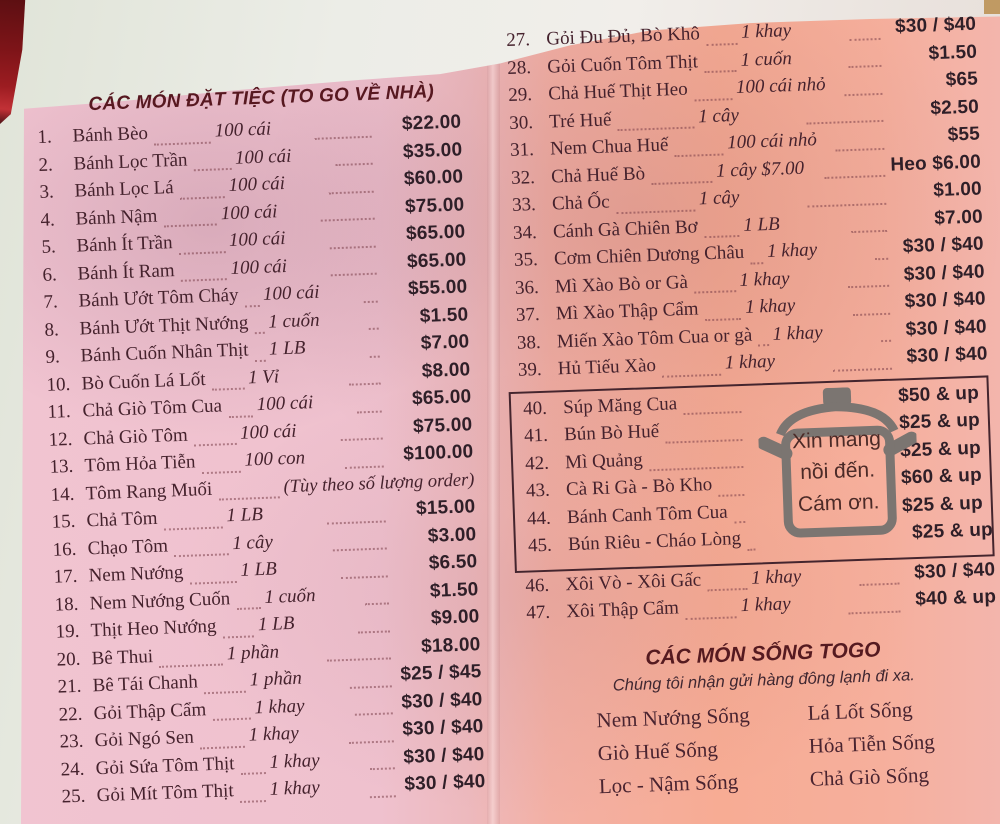 This screenshot has height=824, width=1000. Describe the element at coordinates (73, 796) in the screenshot. I see `item-number: 25.` at that location.